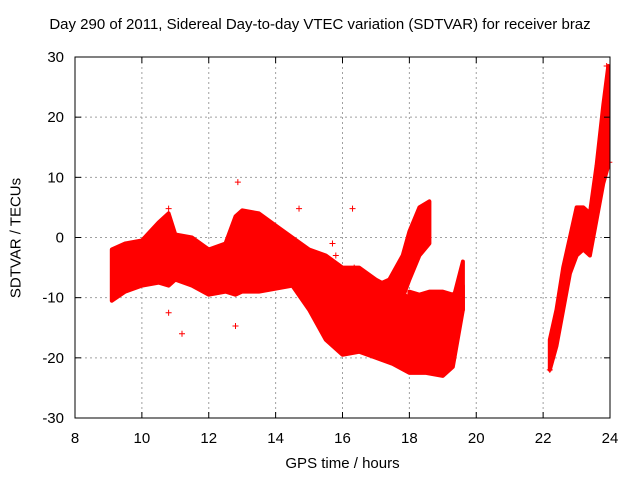 Image resolution: width=640 pixels, height=480 pixels. I want to click on x-tick-label: 10, so click(142, 438).